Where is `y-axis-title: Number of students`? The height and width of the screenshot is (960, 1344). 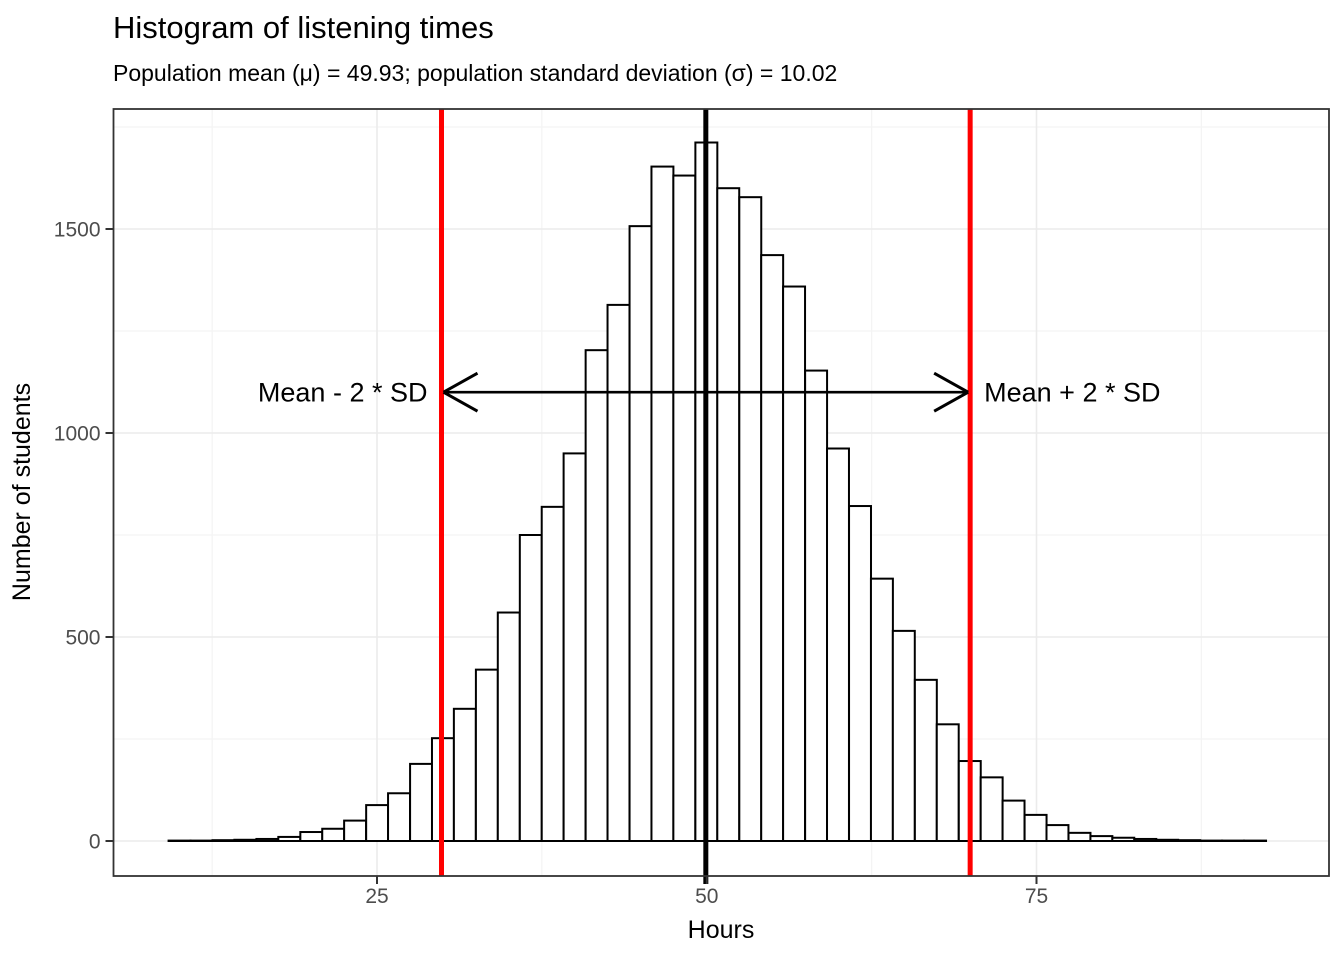 y-axis-title: Number of students is located at coordinates (22, 492).